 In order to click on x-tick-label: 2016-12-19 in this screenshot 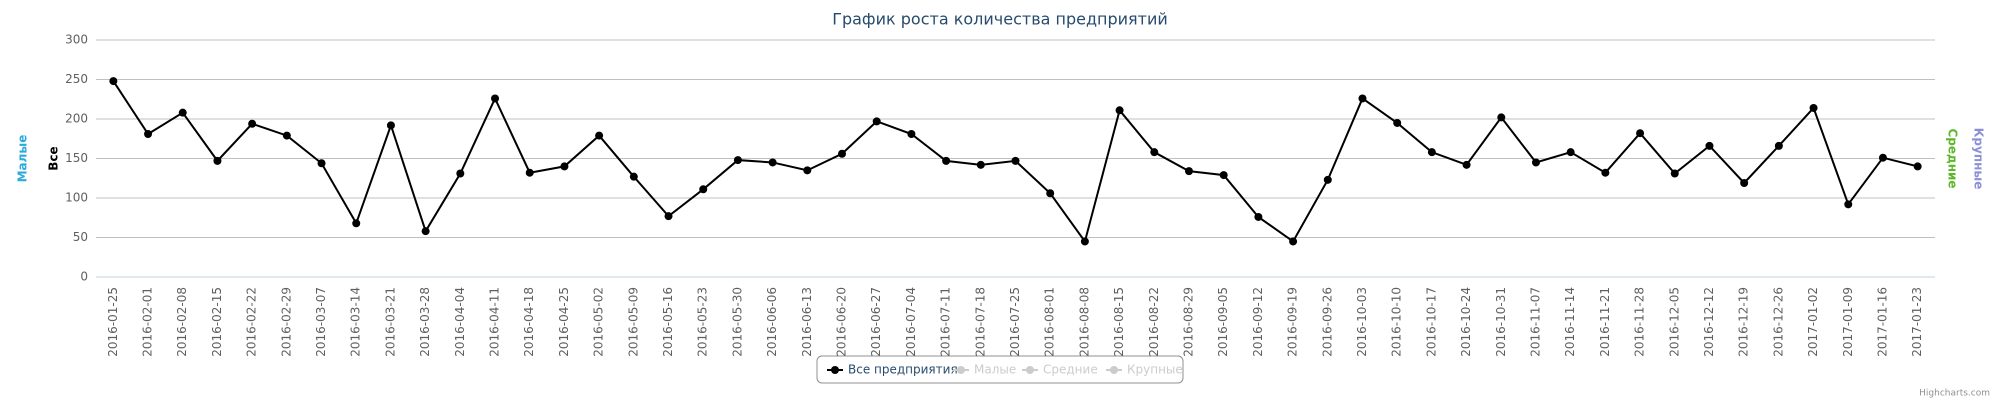, I will do `click(1744, 322)`.